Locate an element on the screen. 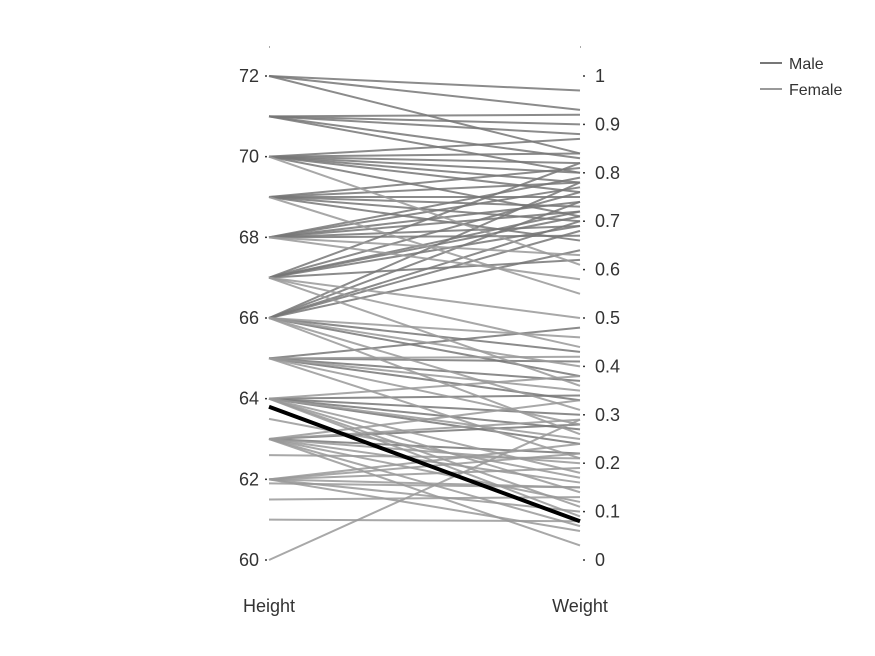  weight-tick-label: 0.2 is located at coordinates (607, 463).